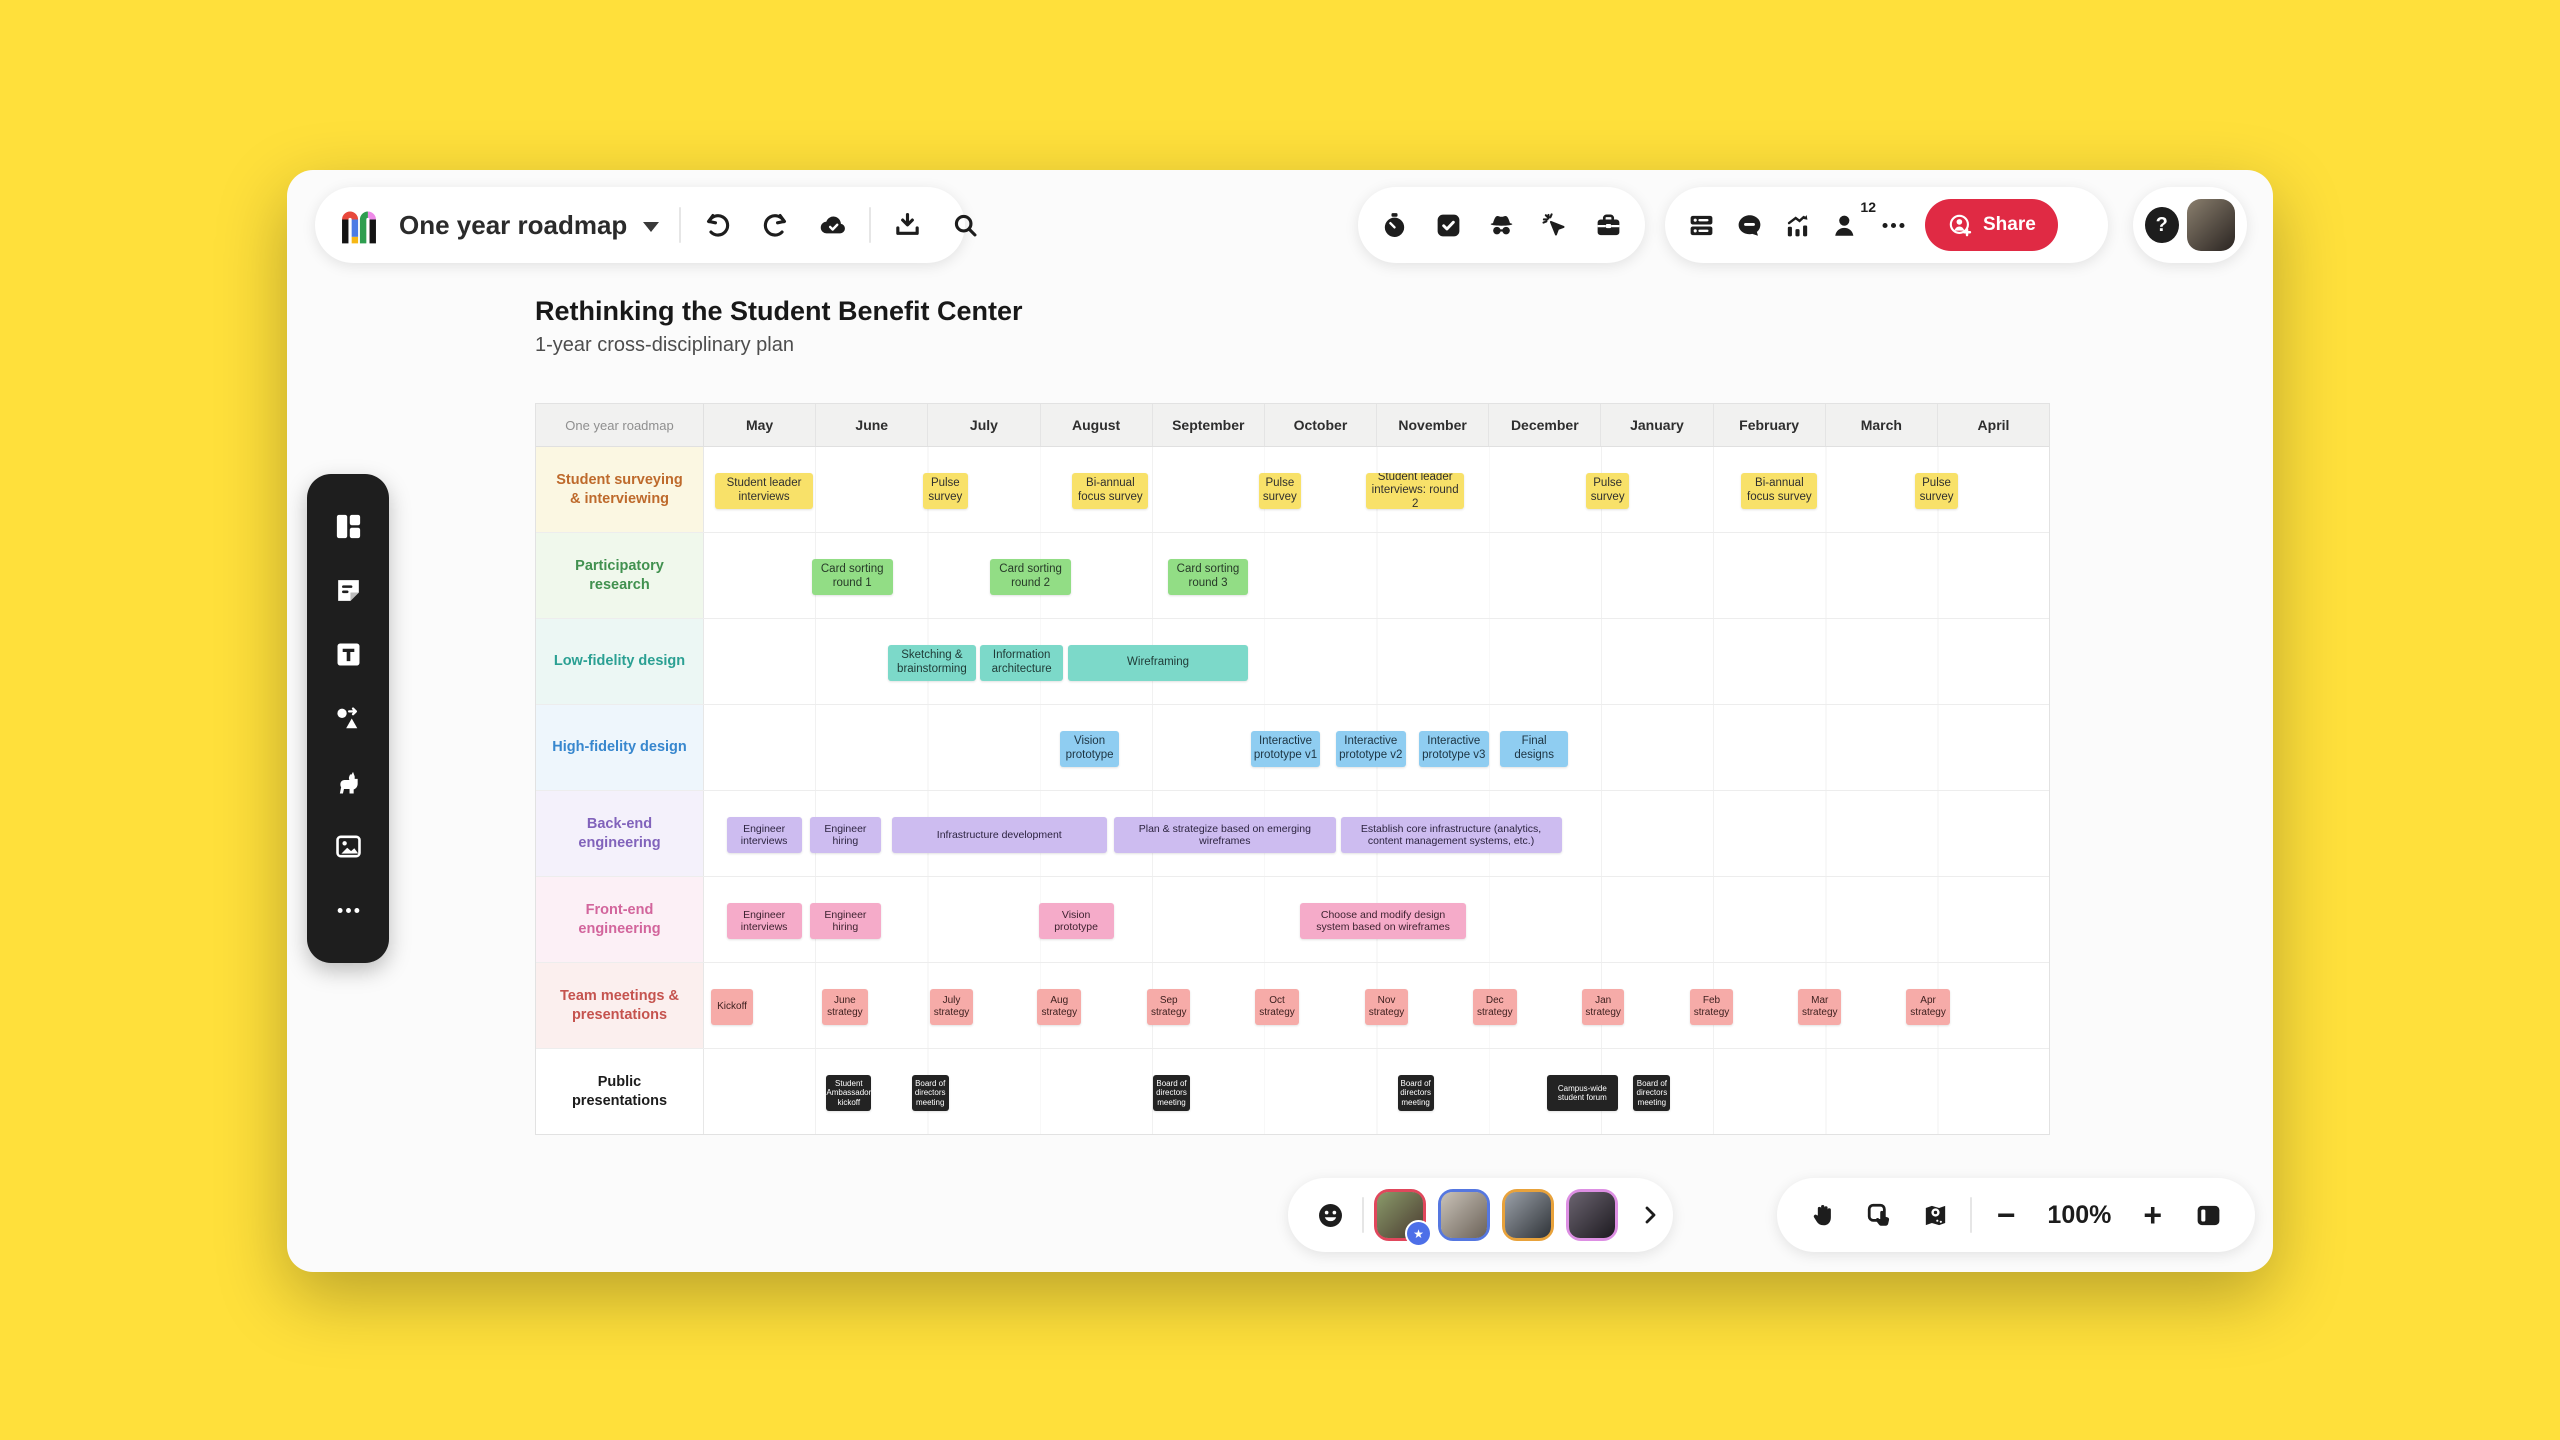  What do you see at coordinates (779, 311) in the screenshot?
I see `canvas-title: Rethinking the Student Benefit Center` at bounding box center [779, 311].